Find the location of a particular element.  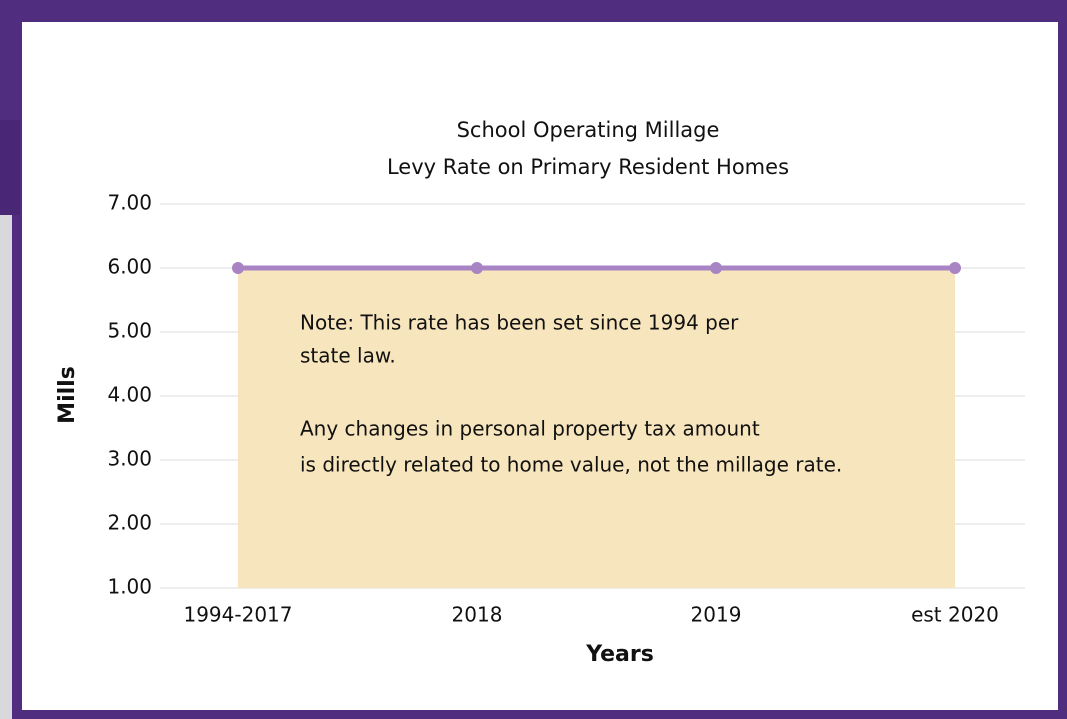

y-tick-label: 6.00 is located at coordinates (129, 267).